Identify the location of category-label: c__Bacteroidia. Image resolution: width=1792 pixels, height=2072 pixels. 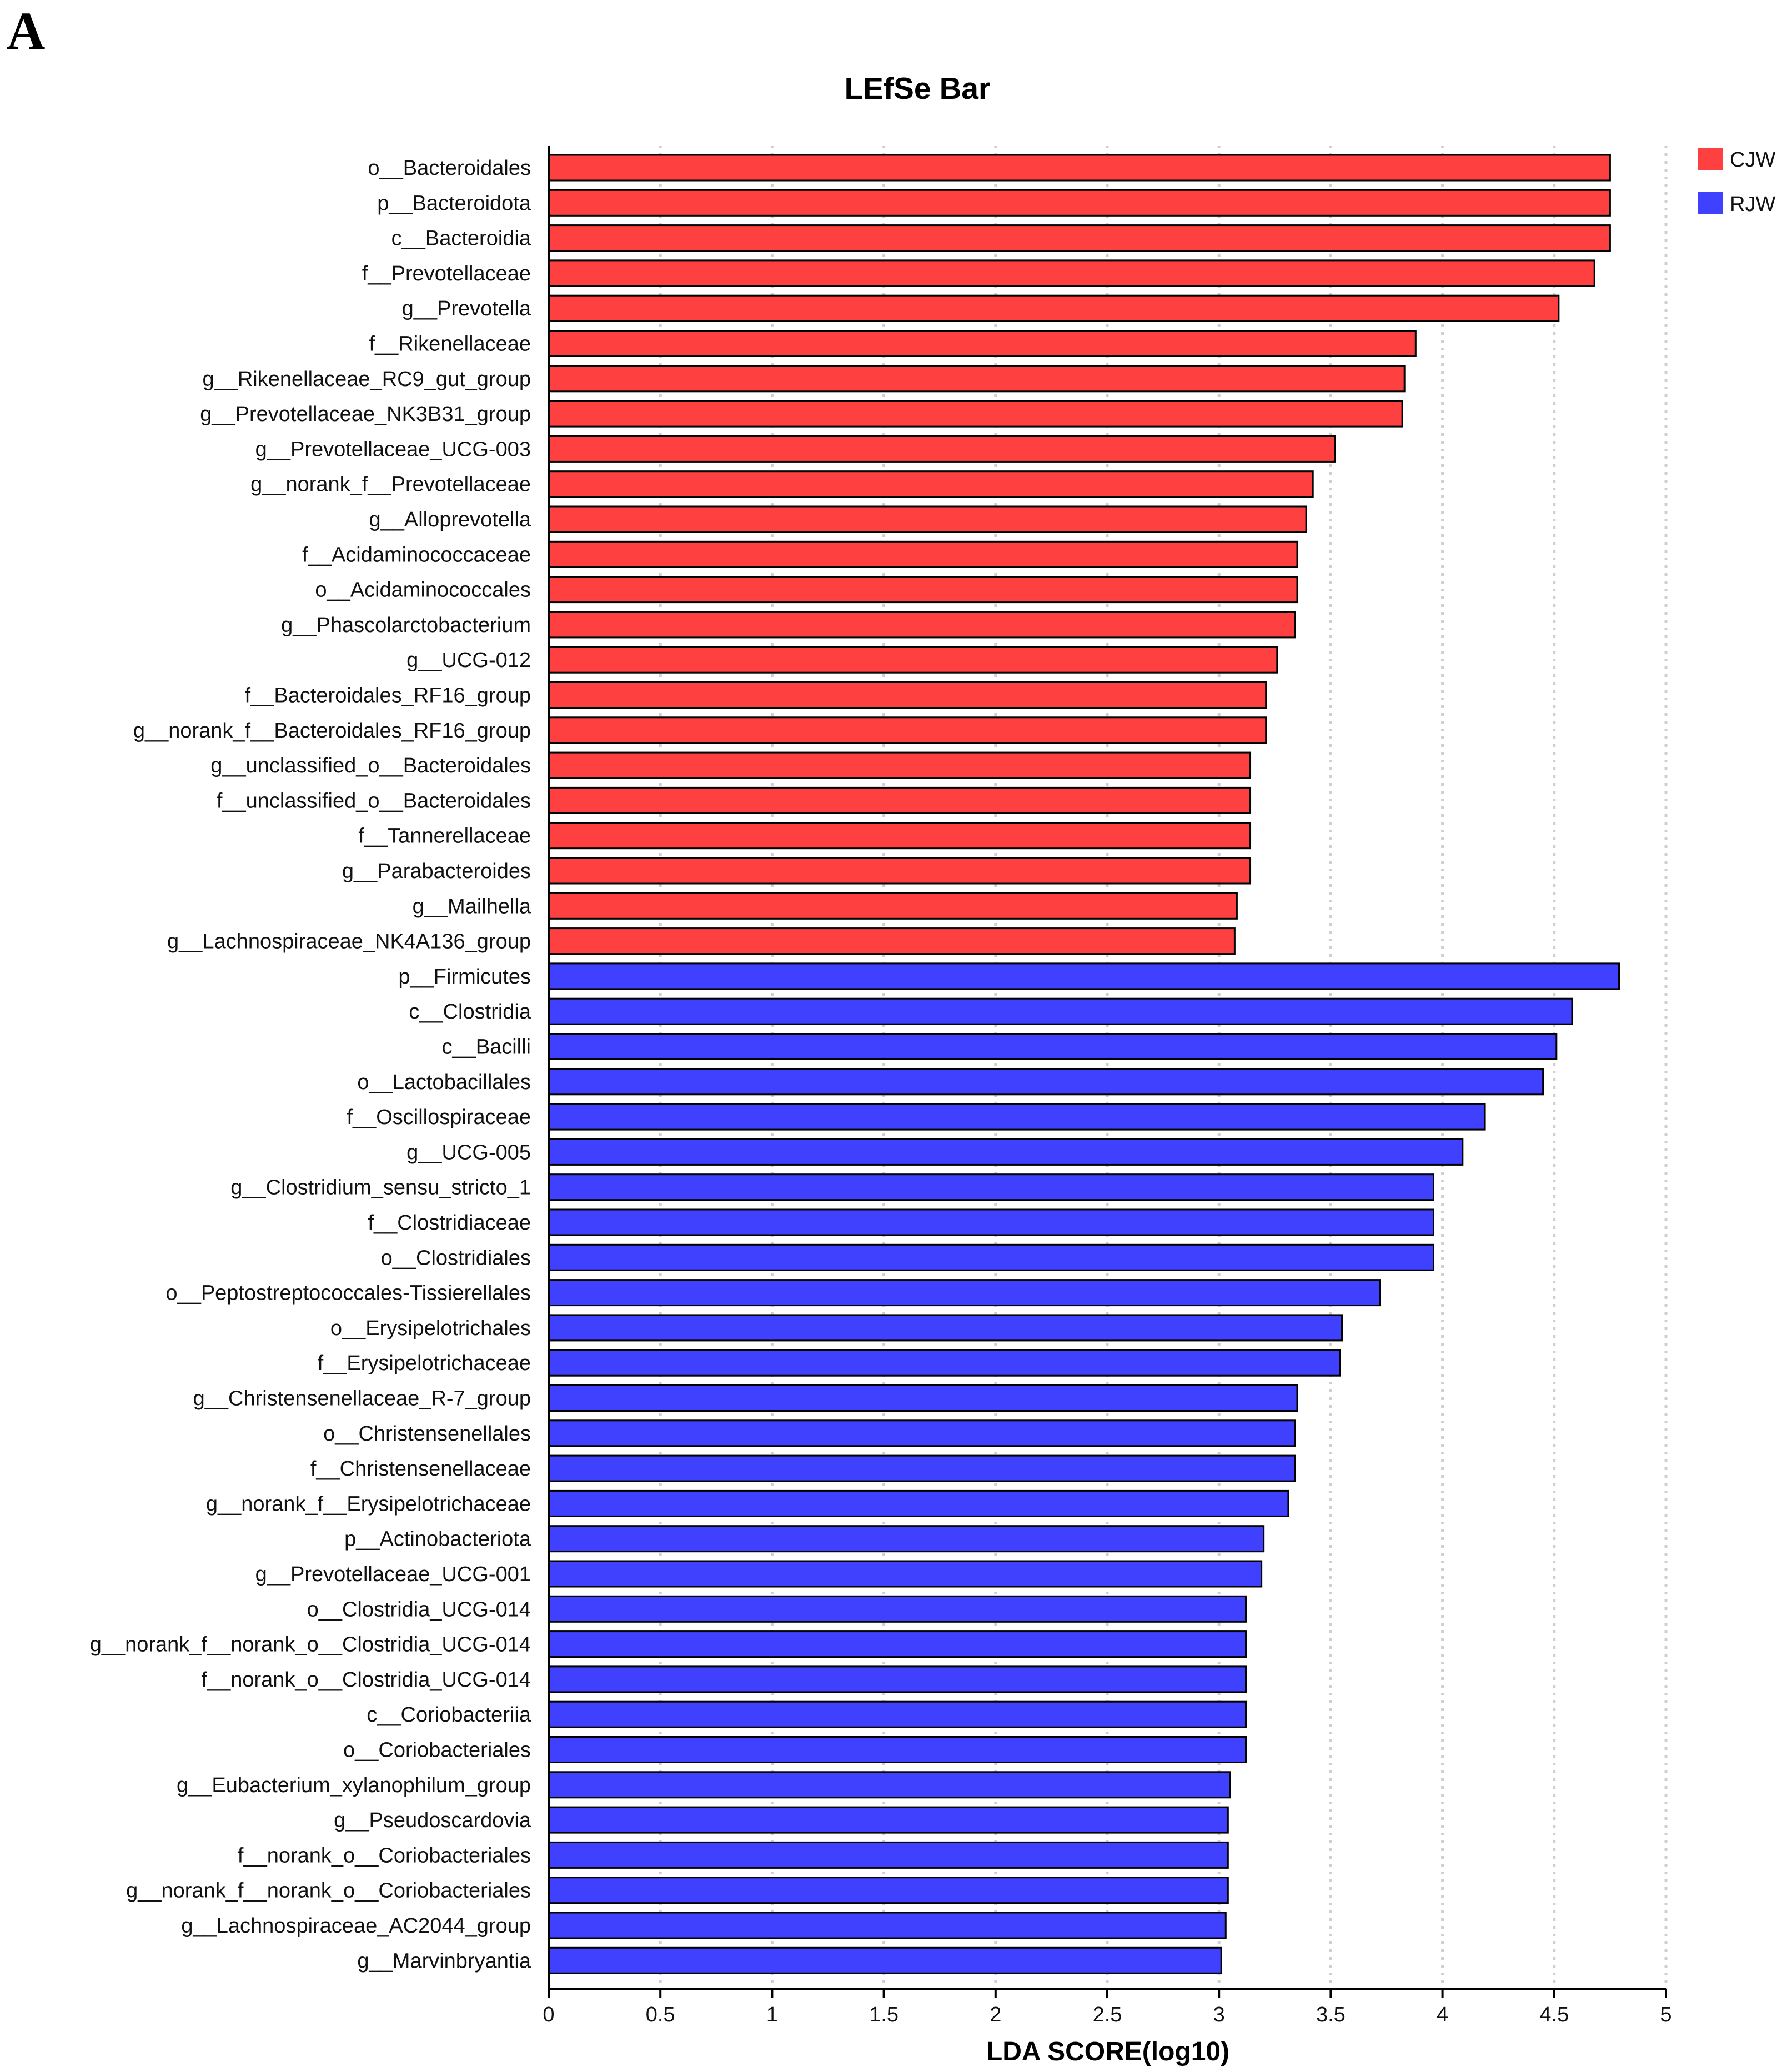
(461, 238).